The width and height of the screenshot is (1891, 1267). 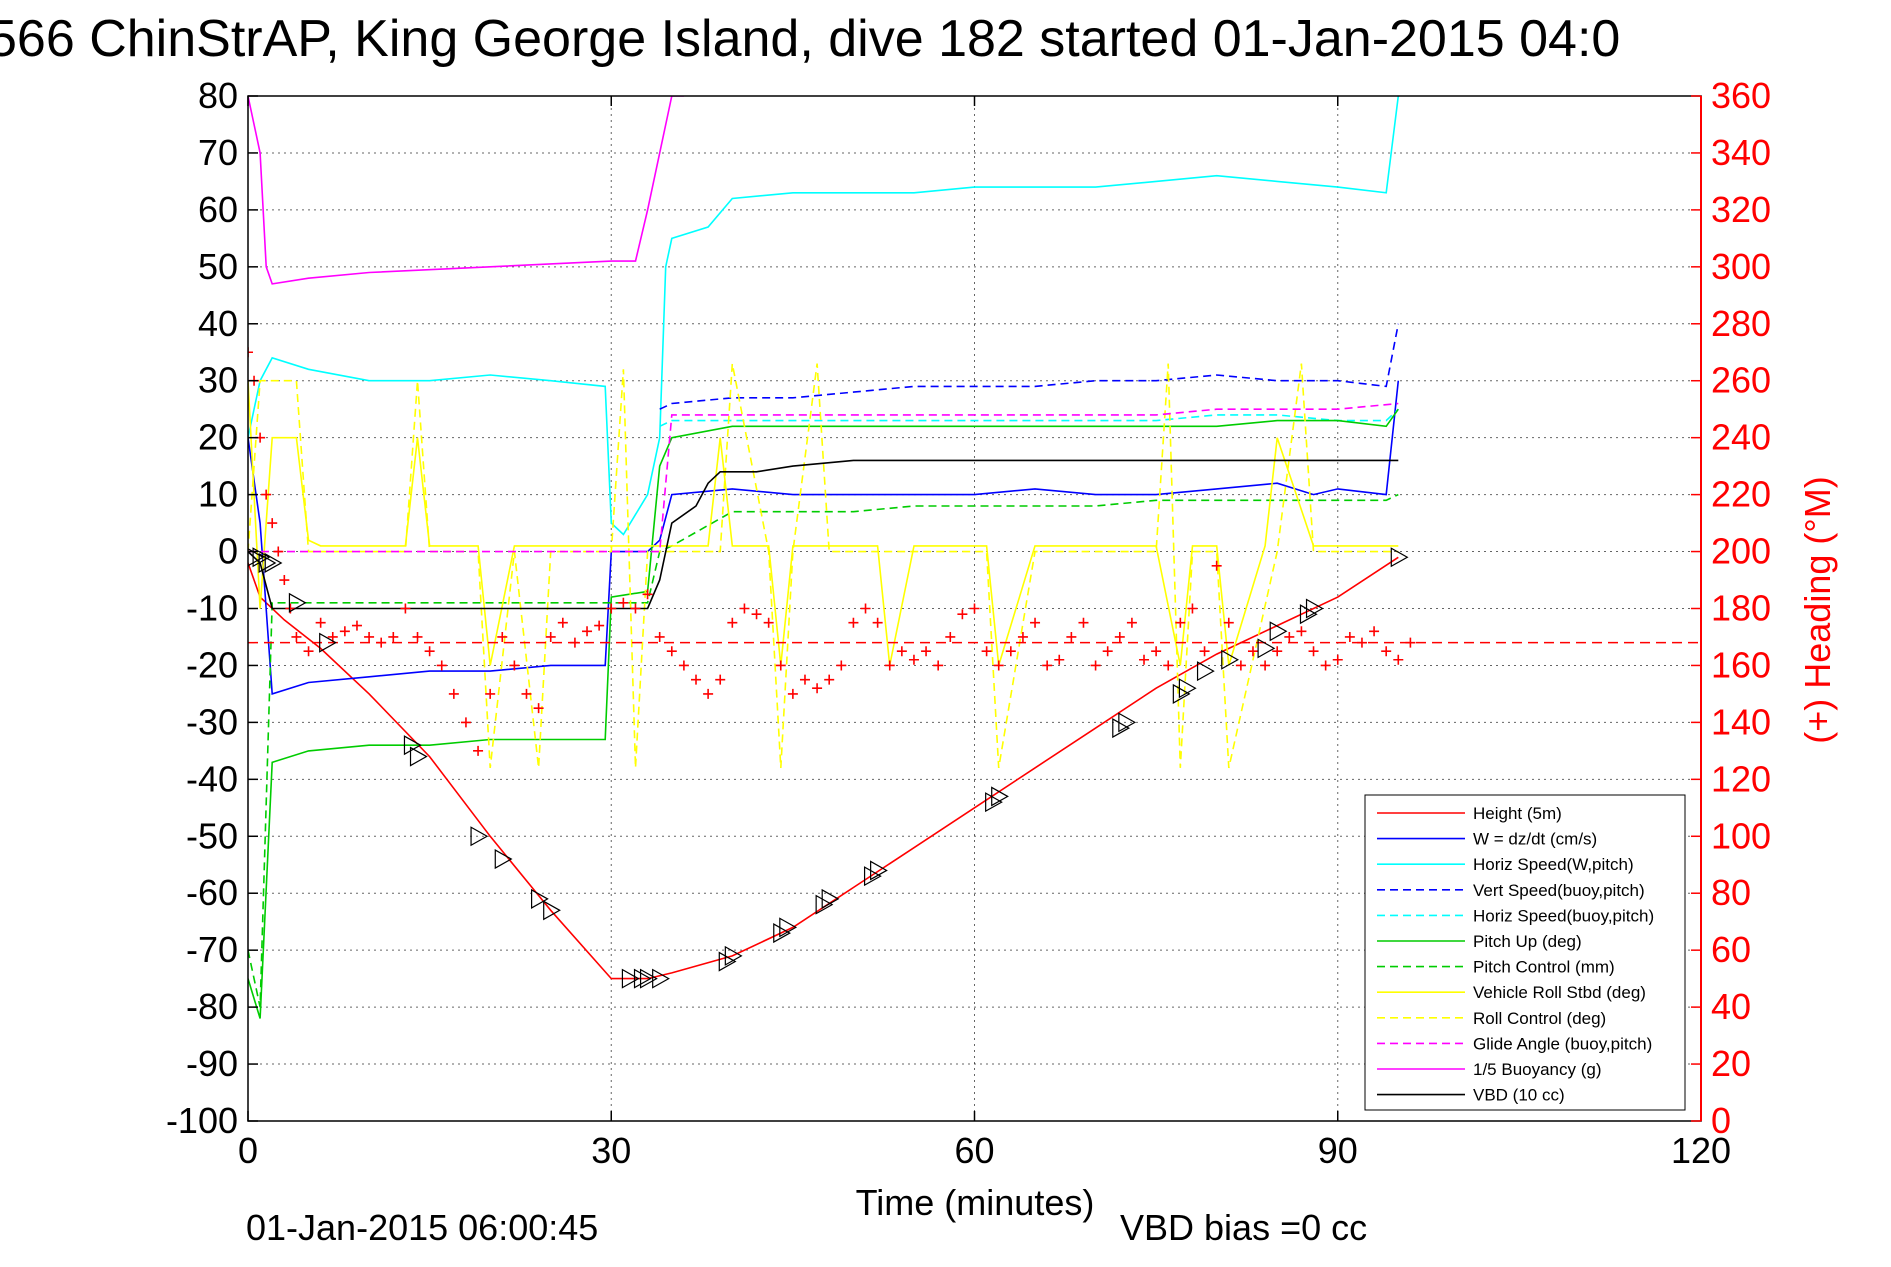 What do you see at coordinates (1563, 915) in the screenshot?
I see `legend-label: Horiz Speed(buoy,pitch)` at bounding box center [1563, 915].